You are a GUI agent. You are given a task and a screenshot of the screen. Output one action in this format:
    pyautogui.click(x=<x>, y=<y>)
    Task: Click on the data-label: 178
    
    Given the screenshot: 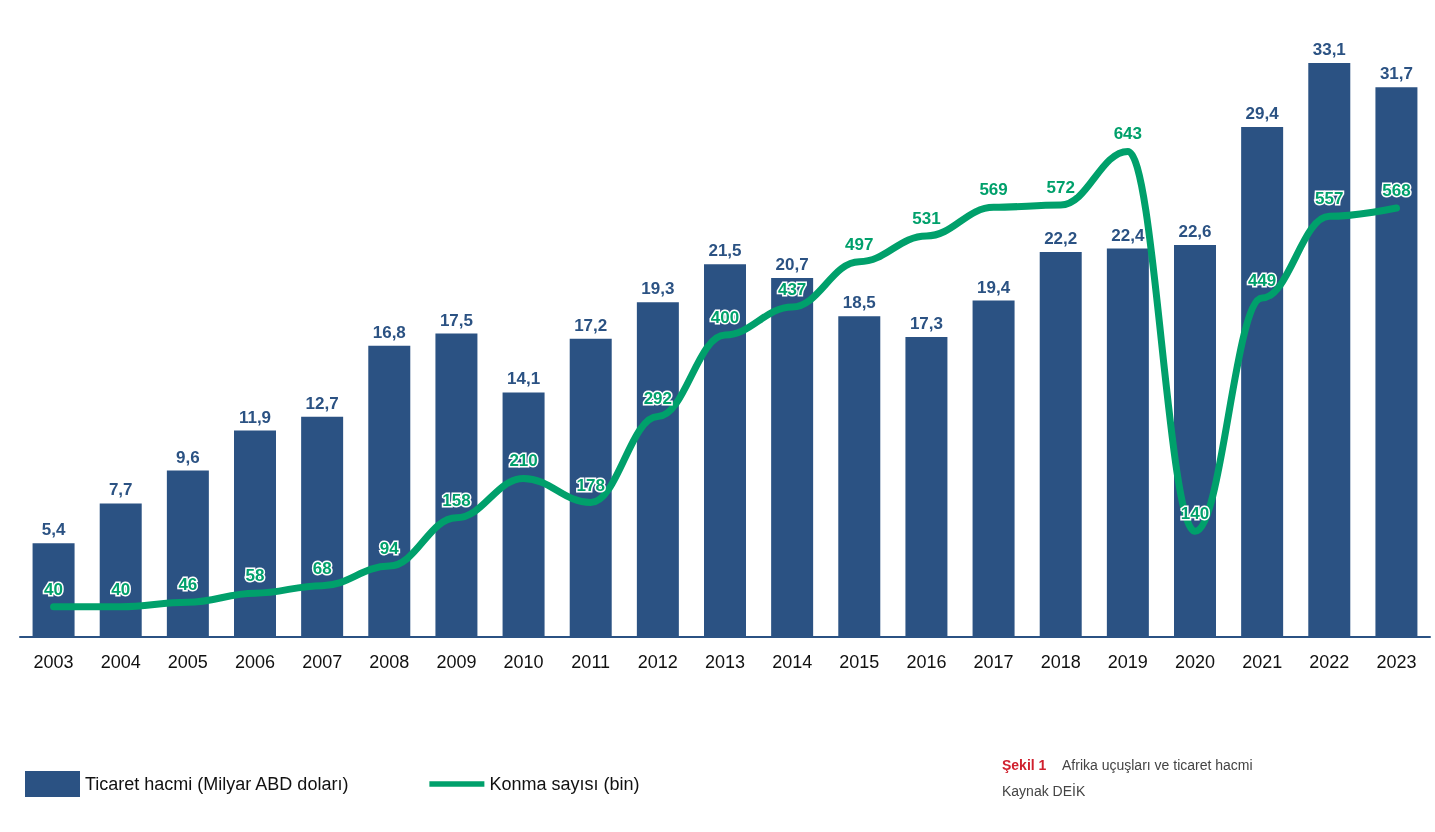 What is the action you would take?
    pyautogui.click(x=590, y=485)
    